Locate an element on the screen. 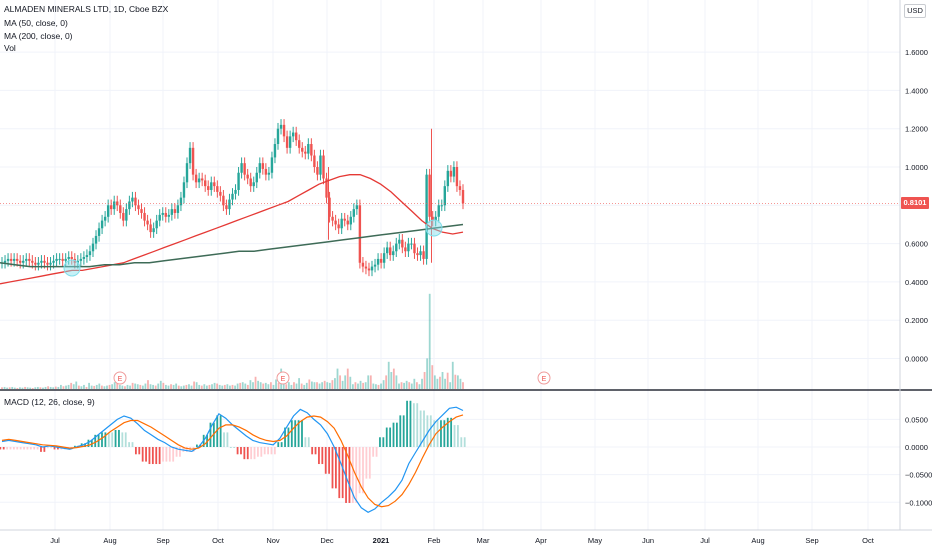 The image size is (932, 555). macd-axis-label: 0.0500 is located at coordinates (916, 419).